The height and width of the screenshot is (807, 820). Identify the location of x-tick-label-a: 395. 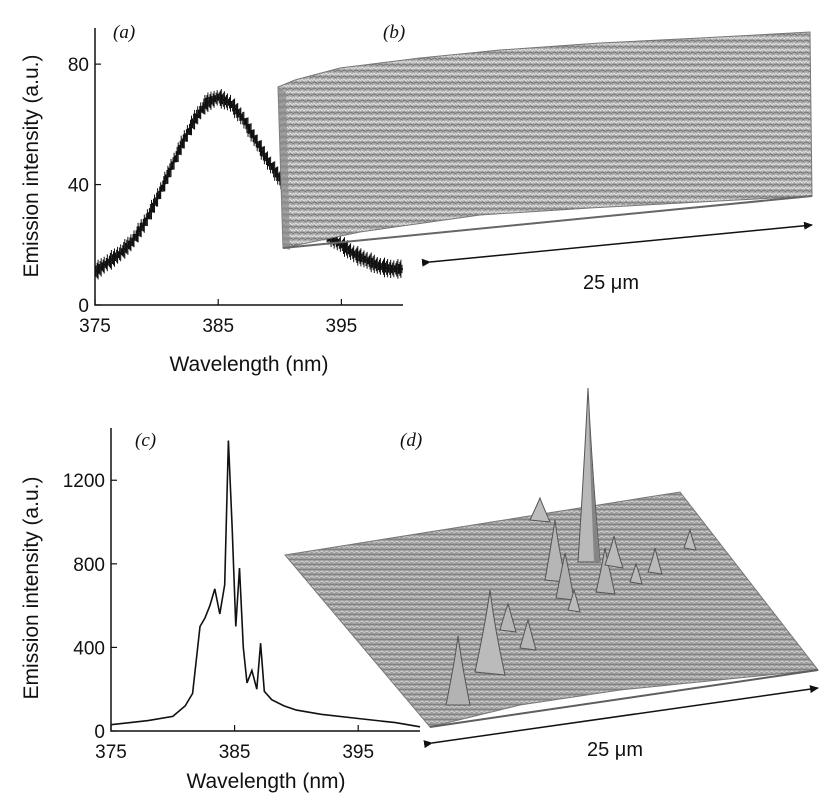
(342, 326).